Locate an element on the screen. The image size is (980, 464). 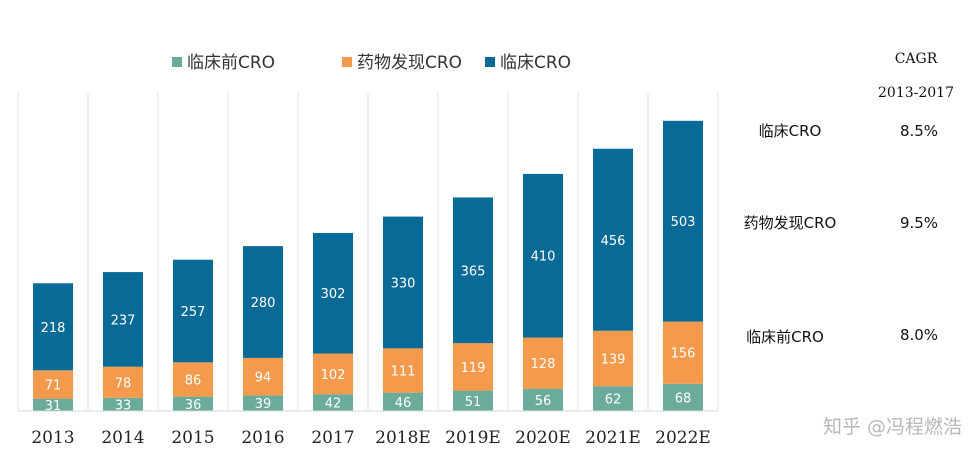
legend-label: 临床前CRO is located at coordinates (231, 63).